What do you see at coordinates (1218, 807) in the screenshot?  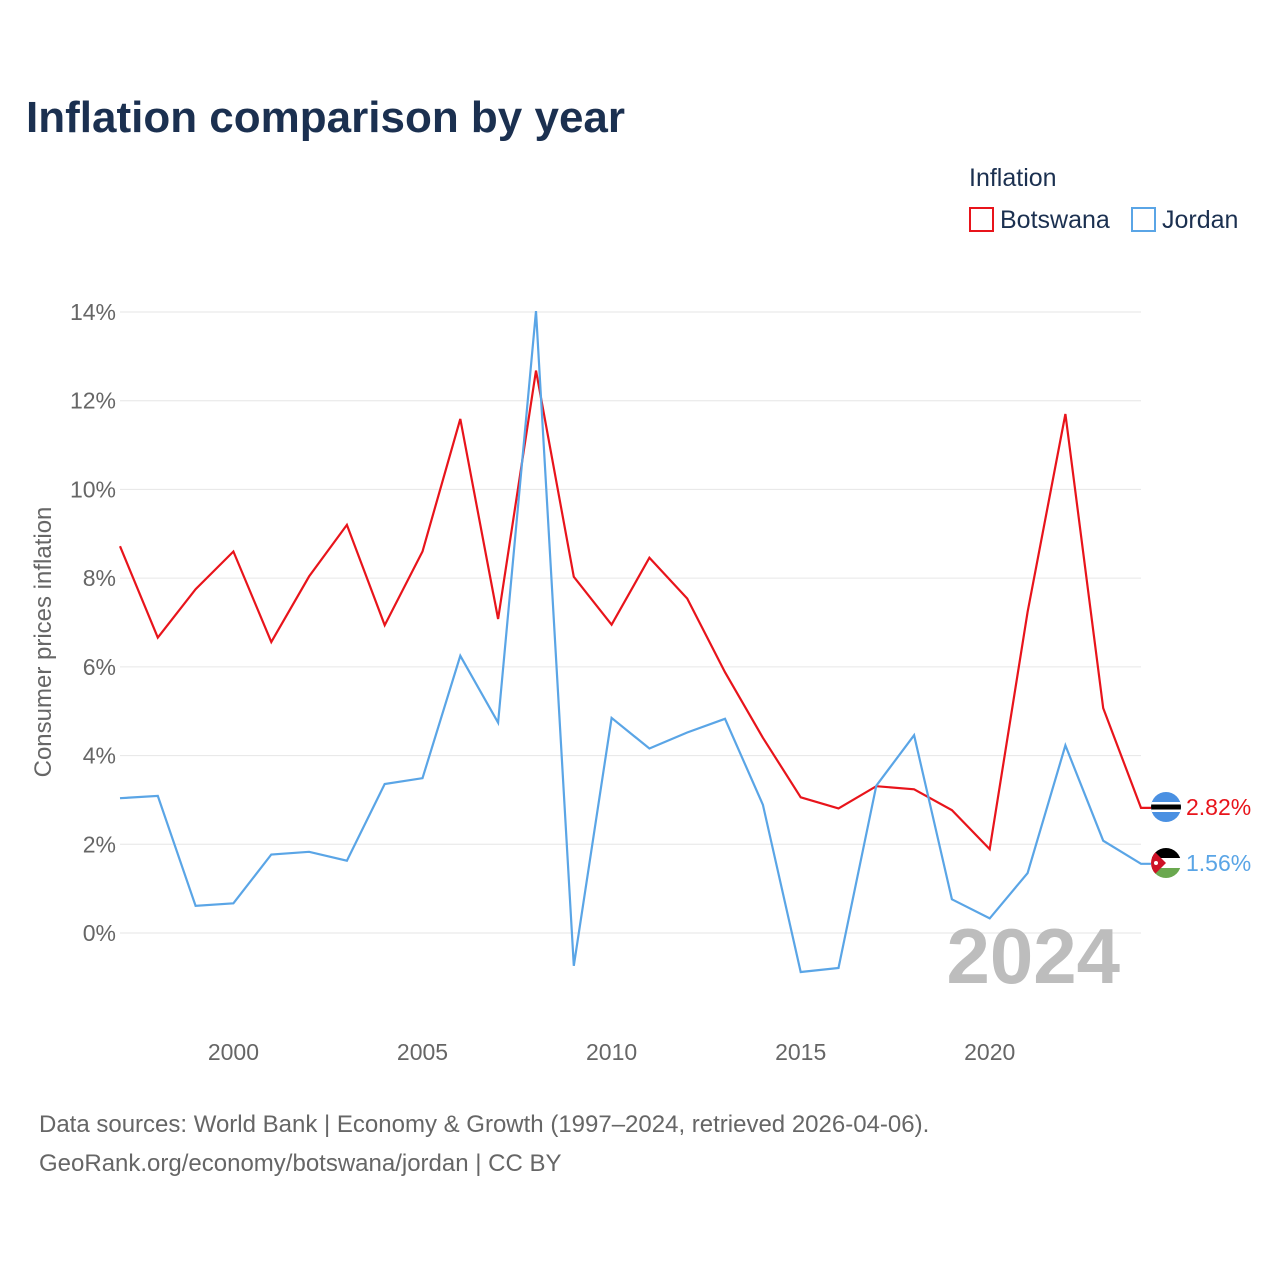 I see `end-label-botswana: 2.82%` at bounding box center [1218, 807].